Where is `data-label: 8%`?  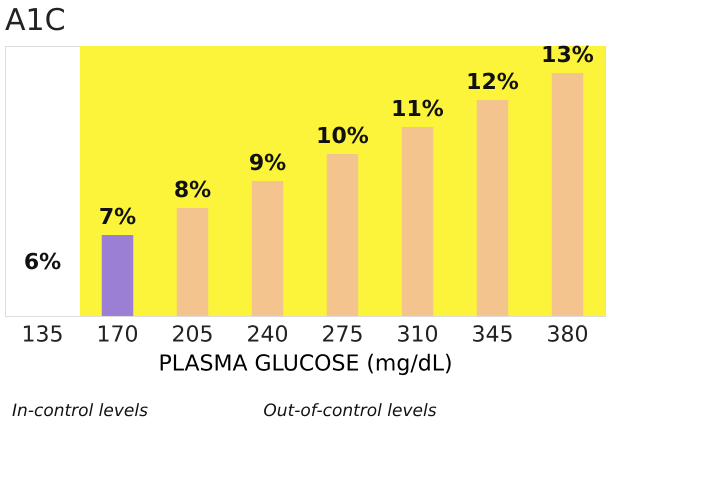
data-label: 8% is located at coordinates (193, 190).